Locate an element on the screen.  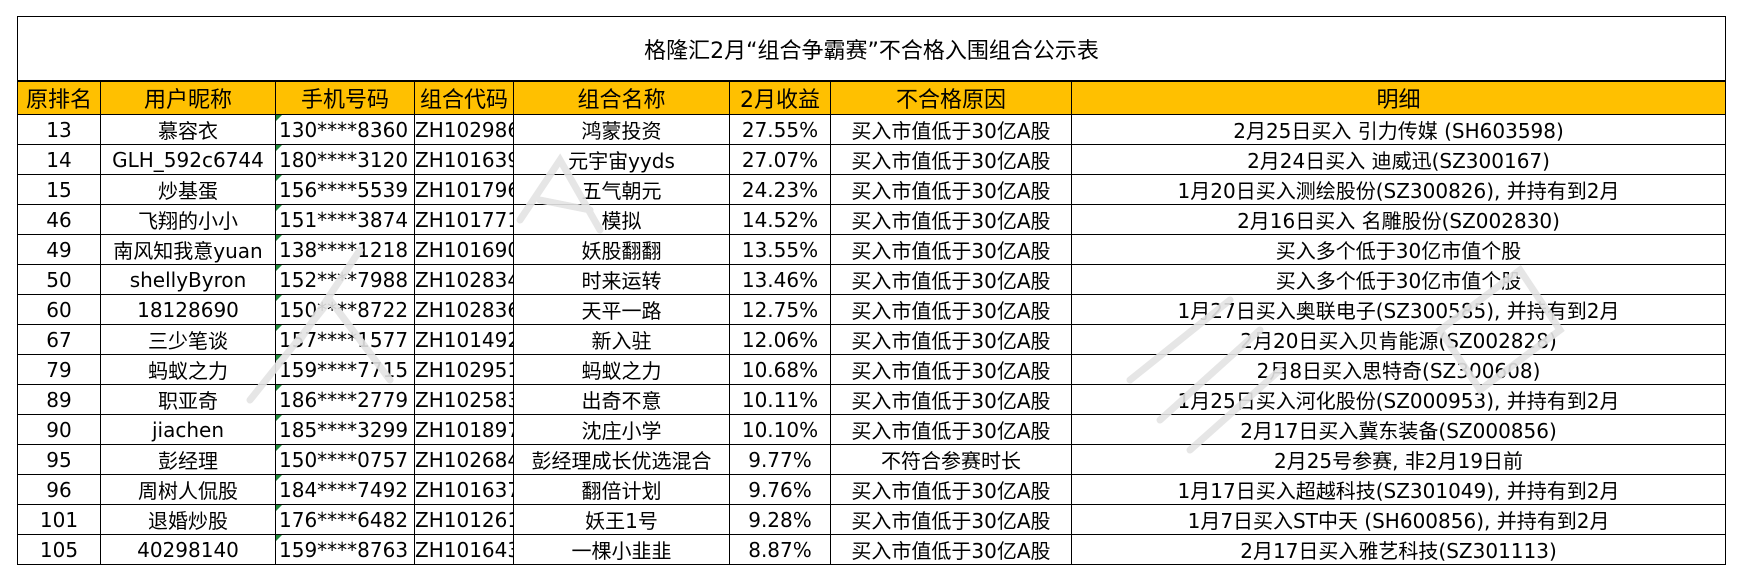
cell-return: 9.28% is located at coordinates (780, 519).